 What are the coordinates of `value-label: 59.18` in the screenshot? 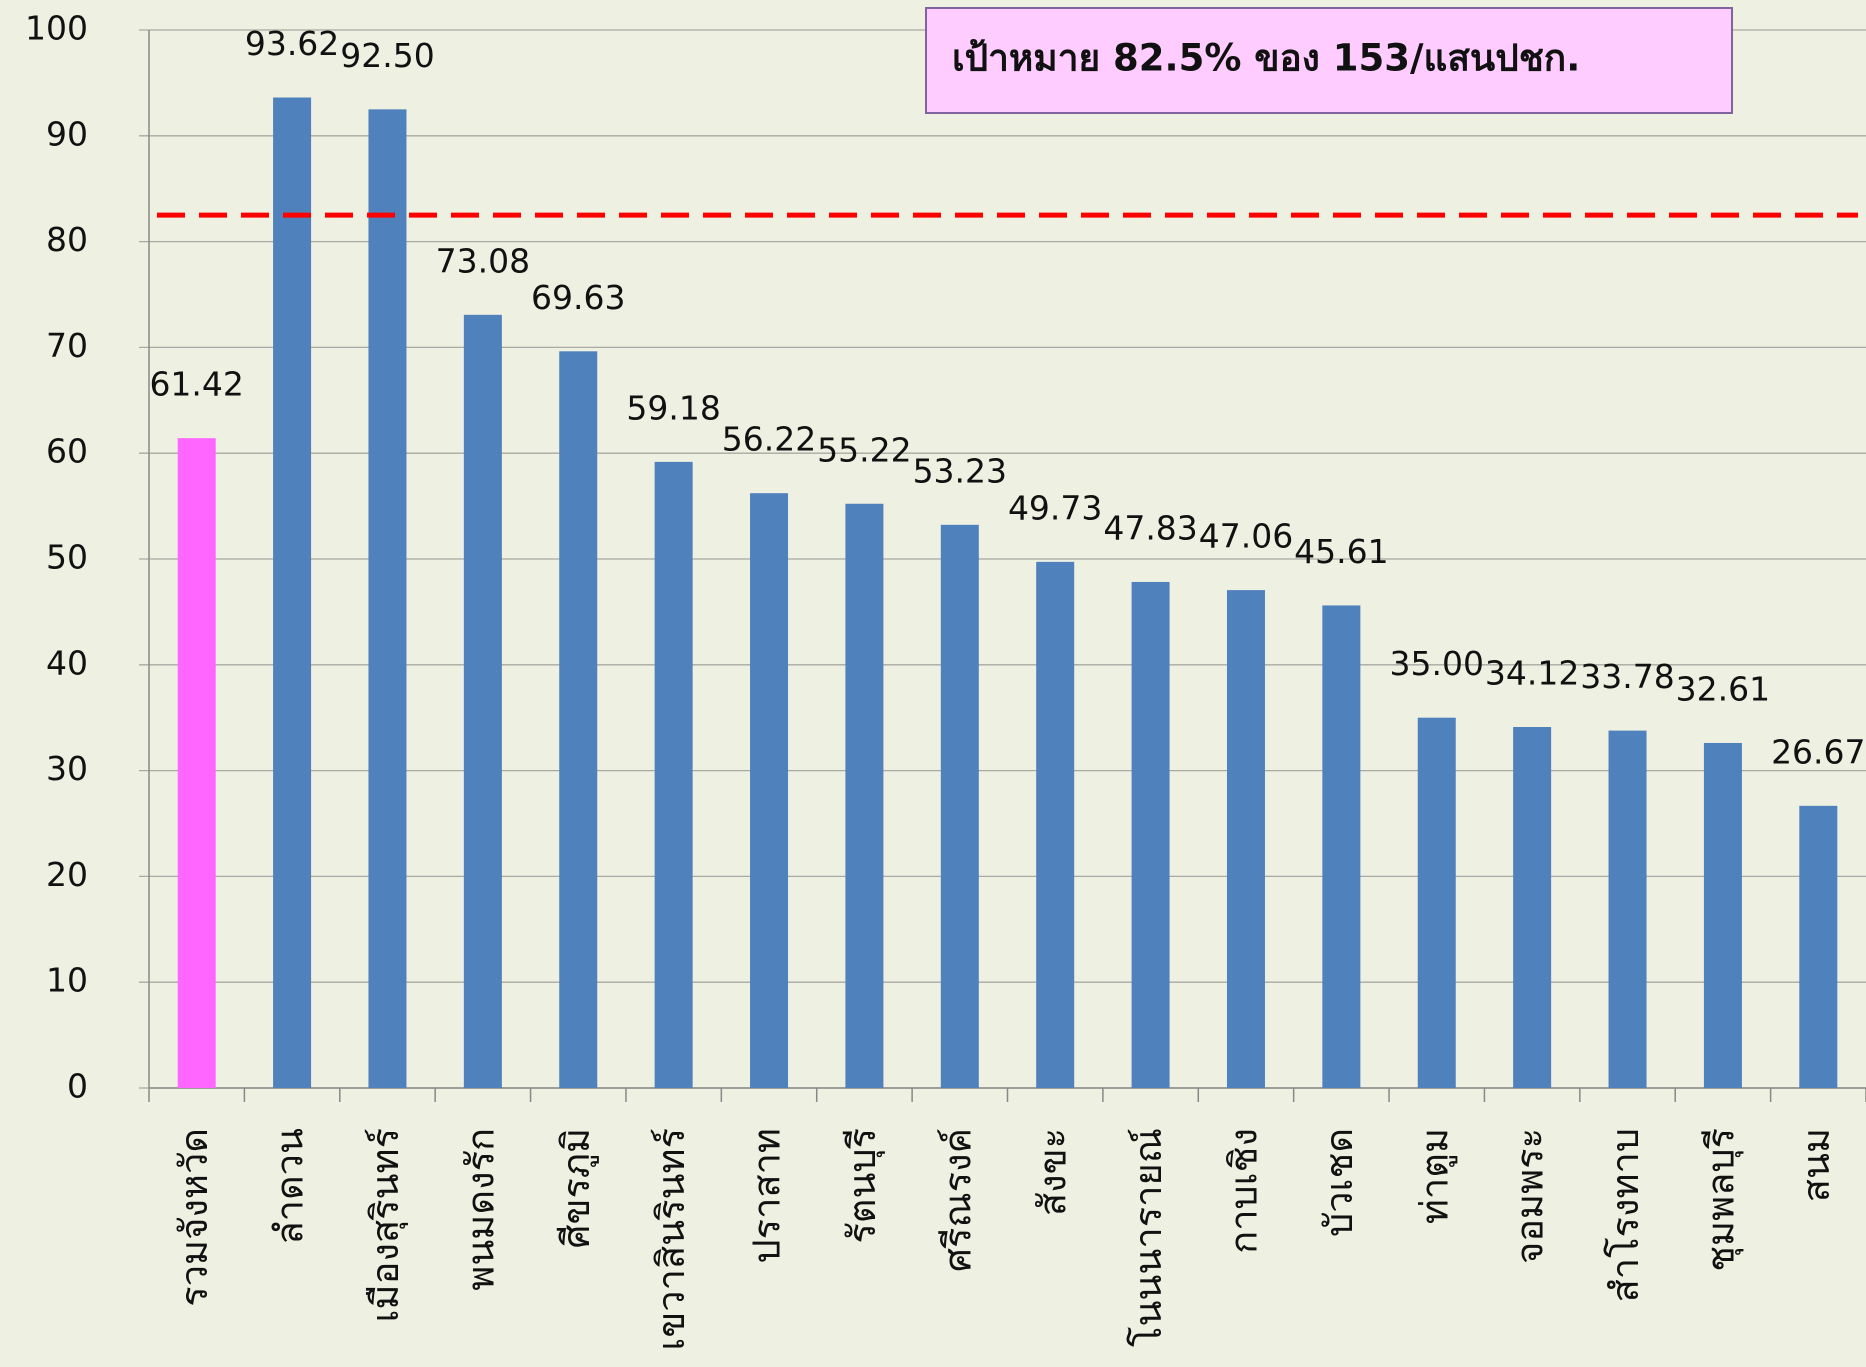 It's located at (673, 407).